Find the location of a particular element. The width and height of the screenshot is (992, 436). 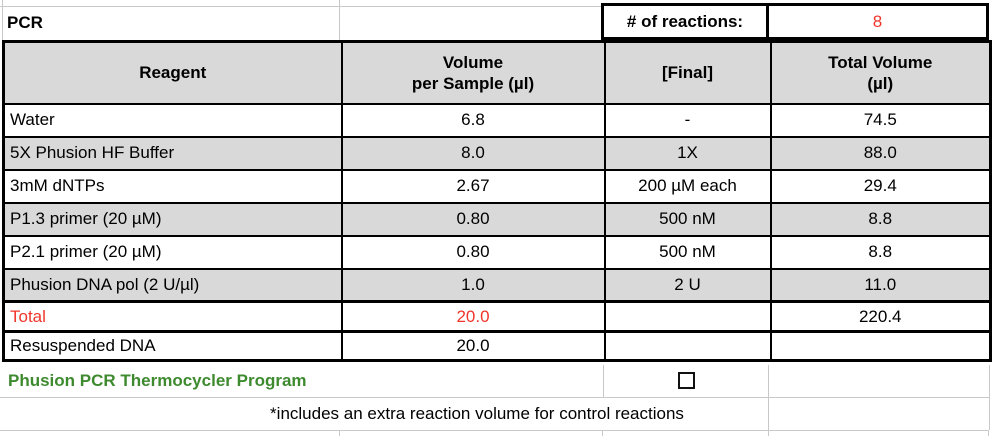

sheet-title-cell: PCR is located at coordinates (25, 22).